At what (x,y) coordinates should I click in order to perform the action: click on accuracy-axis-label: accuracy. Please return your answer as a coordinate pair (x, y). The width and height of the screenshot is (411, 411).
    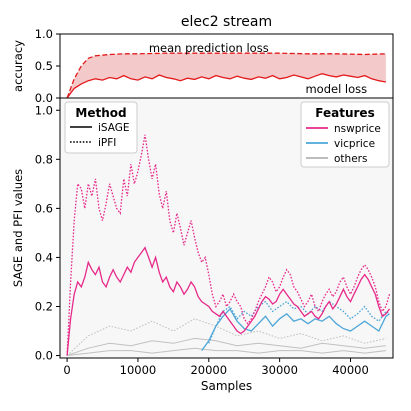
    Looking at the image, I should click on (18, 66).